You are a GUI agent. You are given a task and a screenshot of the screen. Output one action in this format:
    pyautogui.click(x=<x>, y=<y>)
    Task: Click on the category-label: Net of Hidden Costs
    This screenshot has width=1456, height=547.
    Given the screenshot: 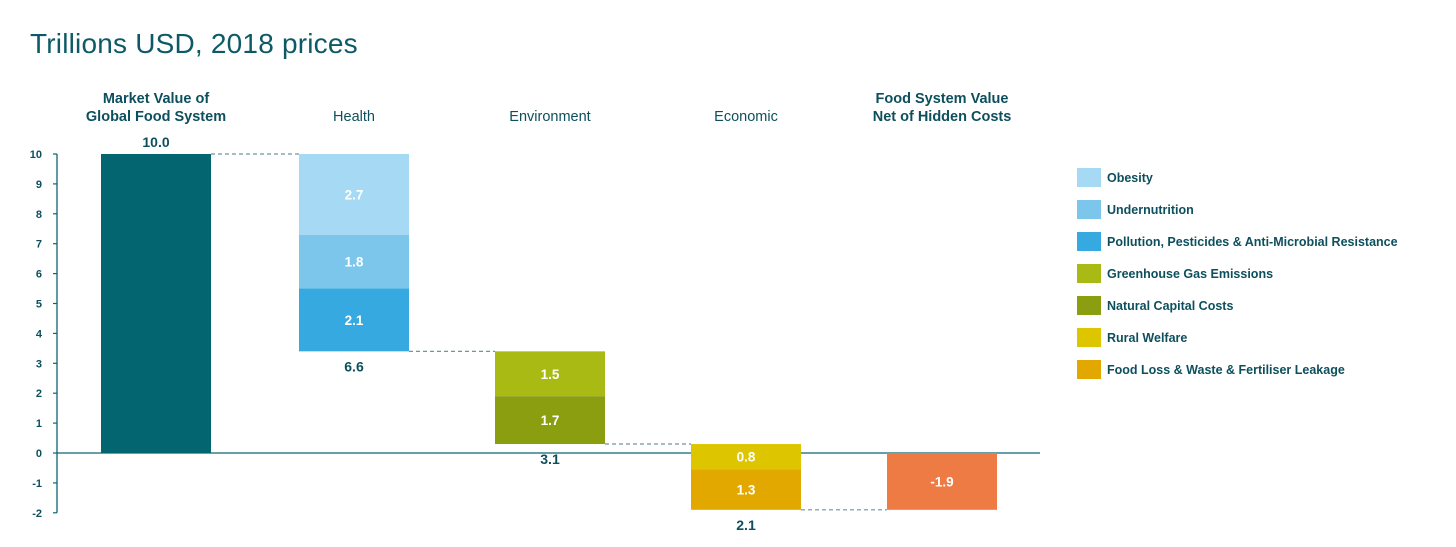 What is the action you would take?
    pyautogui.click(x=942, y=117)
    